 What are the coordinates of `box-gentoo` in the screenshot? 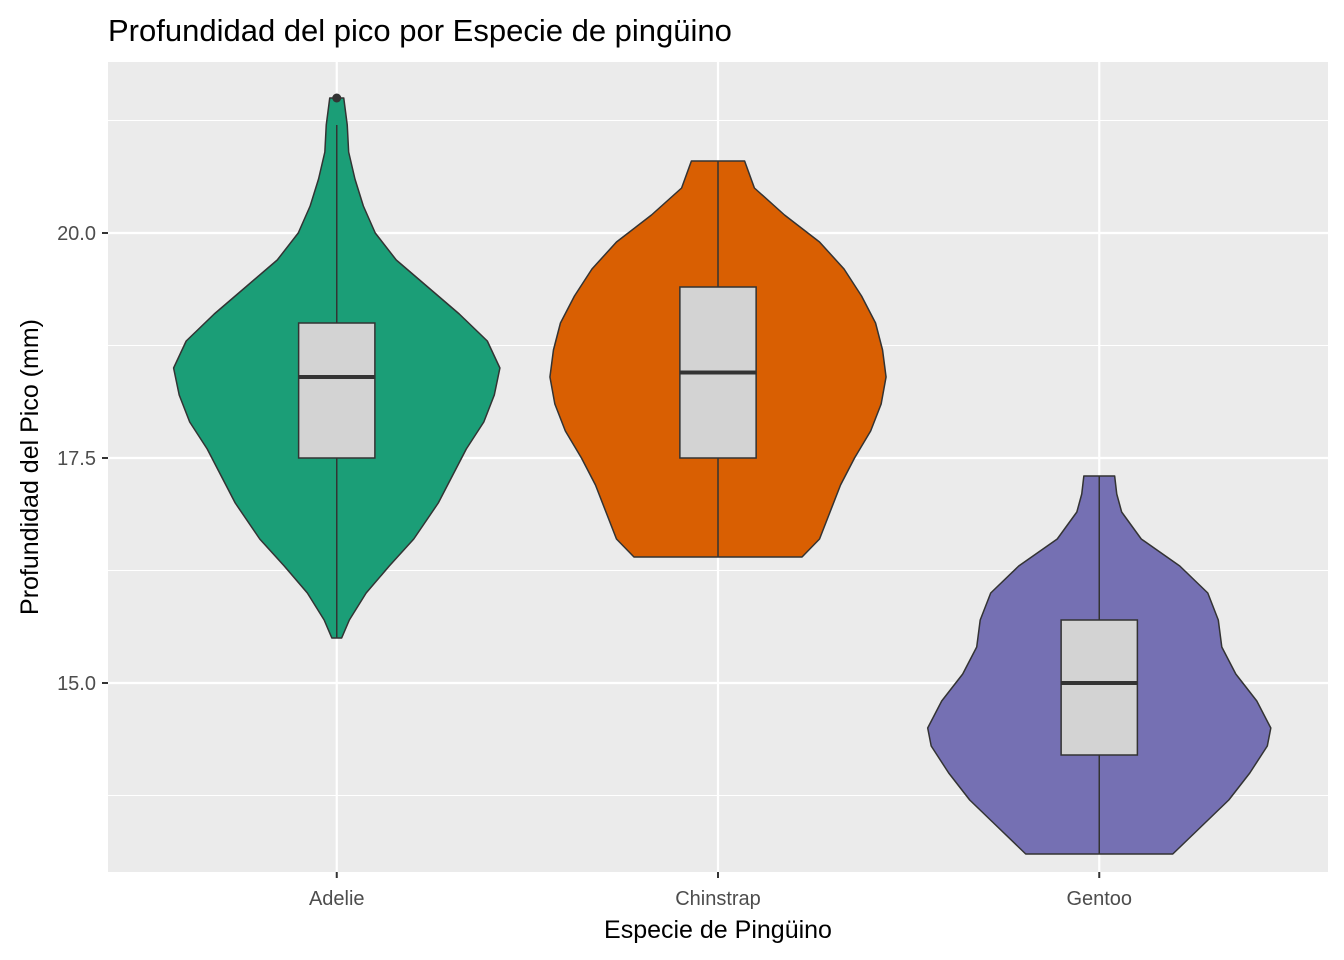 It's located at (1099, 687).